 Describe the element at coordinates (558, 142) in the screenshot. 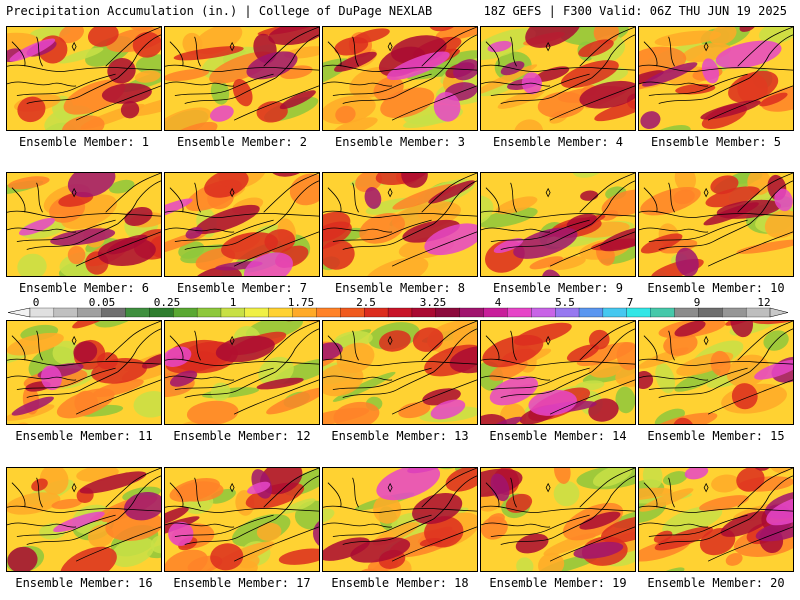

I see `ensemble-member-label: Ensemble Member: 4` at that location.